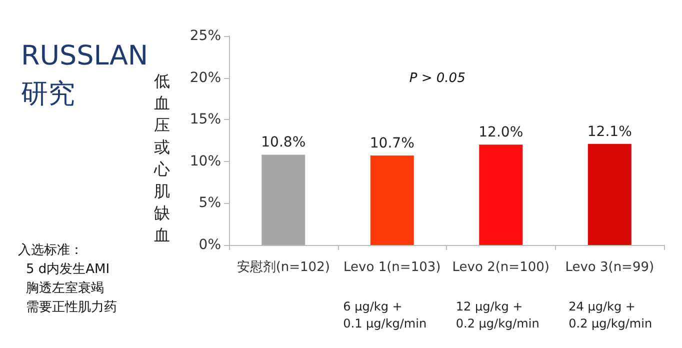 Image resolution: width=682 pixels, height=348 pixels. I want to click on y-tick-label: 10%, so click(205, 161).